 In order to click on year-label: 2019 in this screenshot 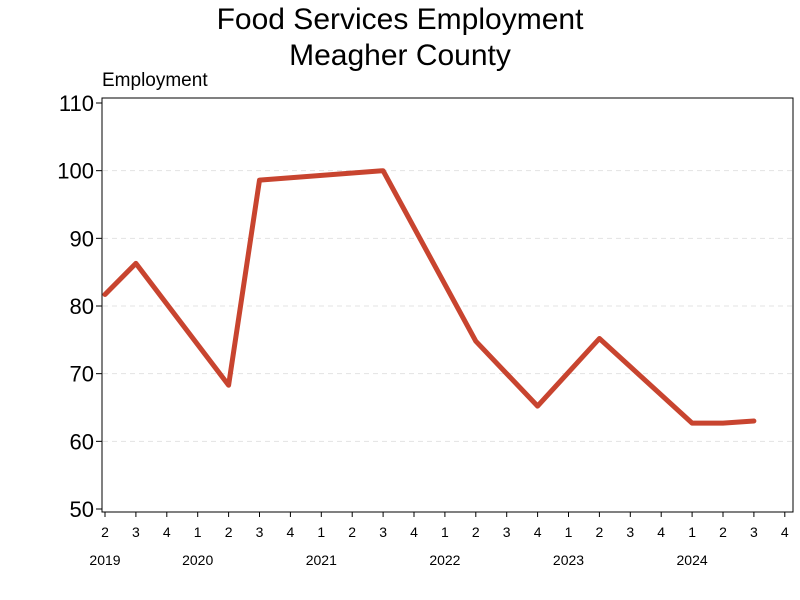, I will do `click(104, 560)`.